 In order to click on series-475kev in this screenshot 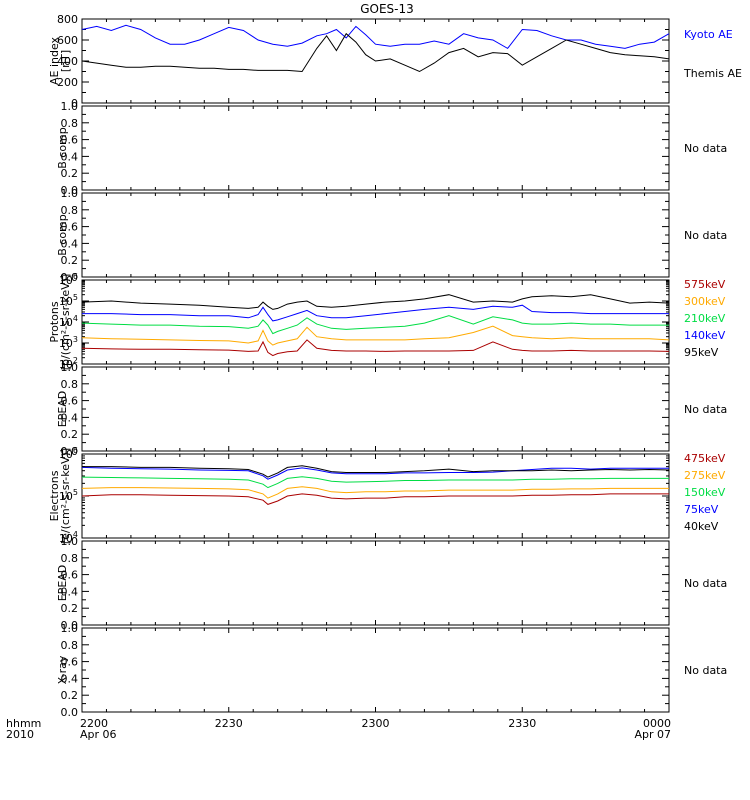, I will do `click(375, 499)`.